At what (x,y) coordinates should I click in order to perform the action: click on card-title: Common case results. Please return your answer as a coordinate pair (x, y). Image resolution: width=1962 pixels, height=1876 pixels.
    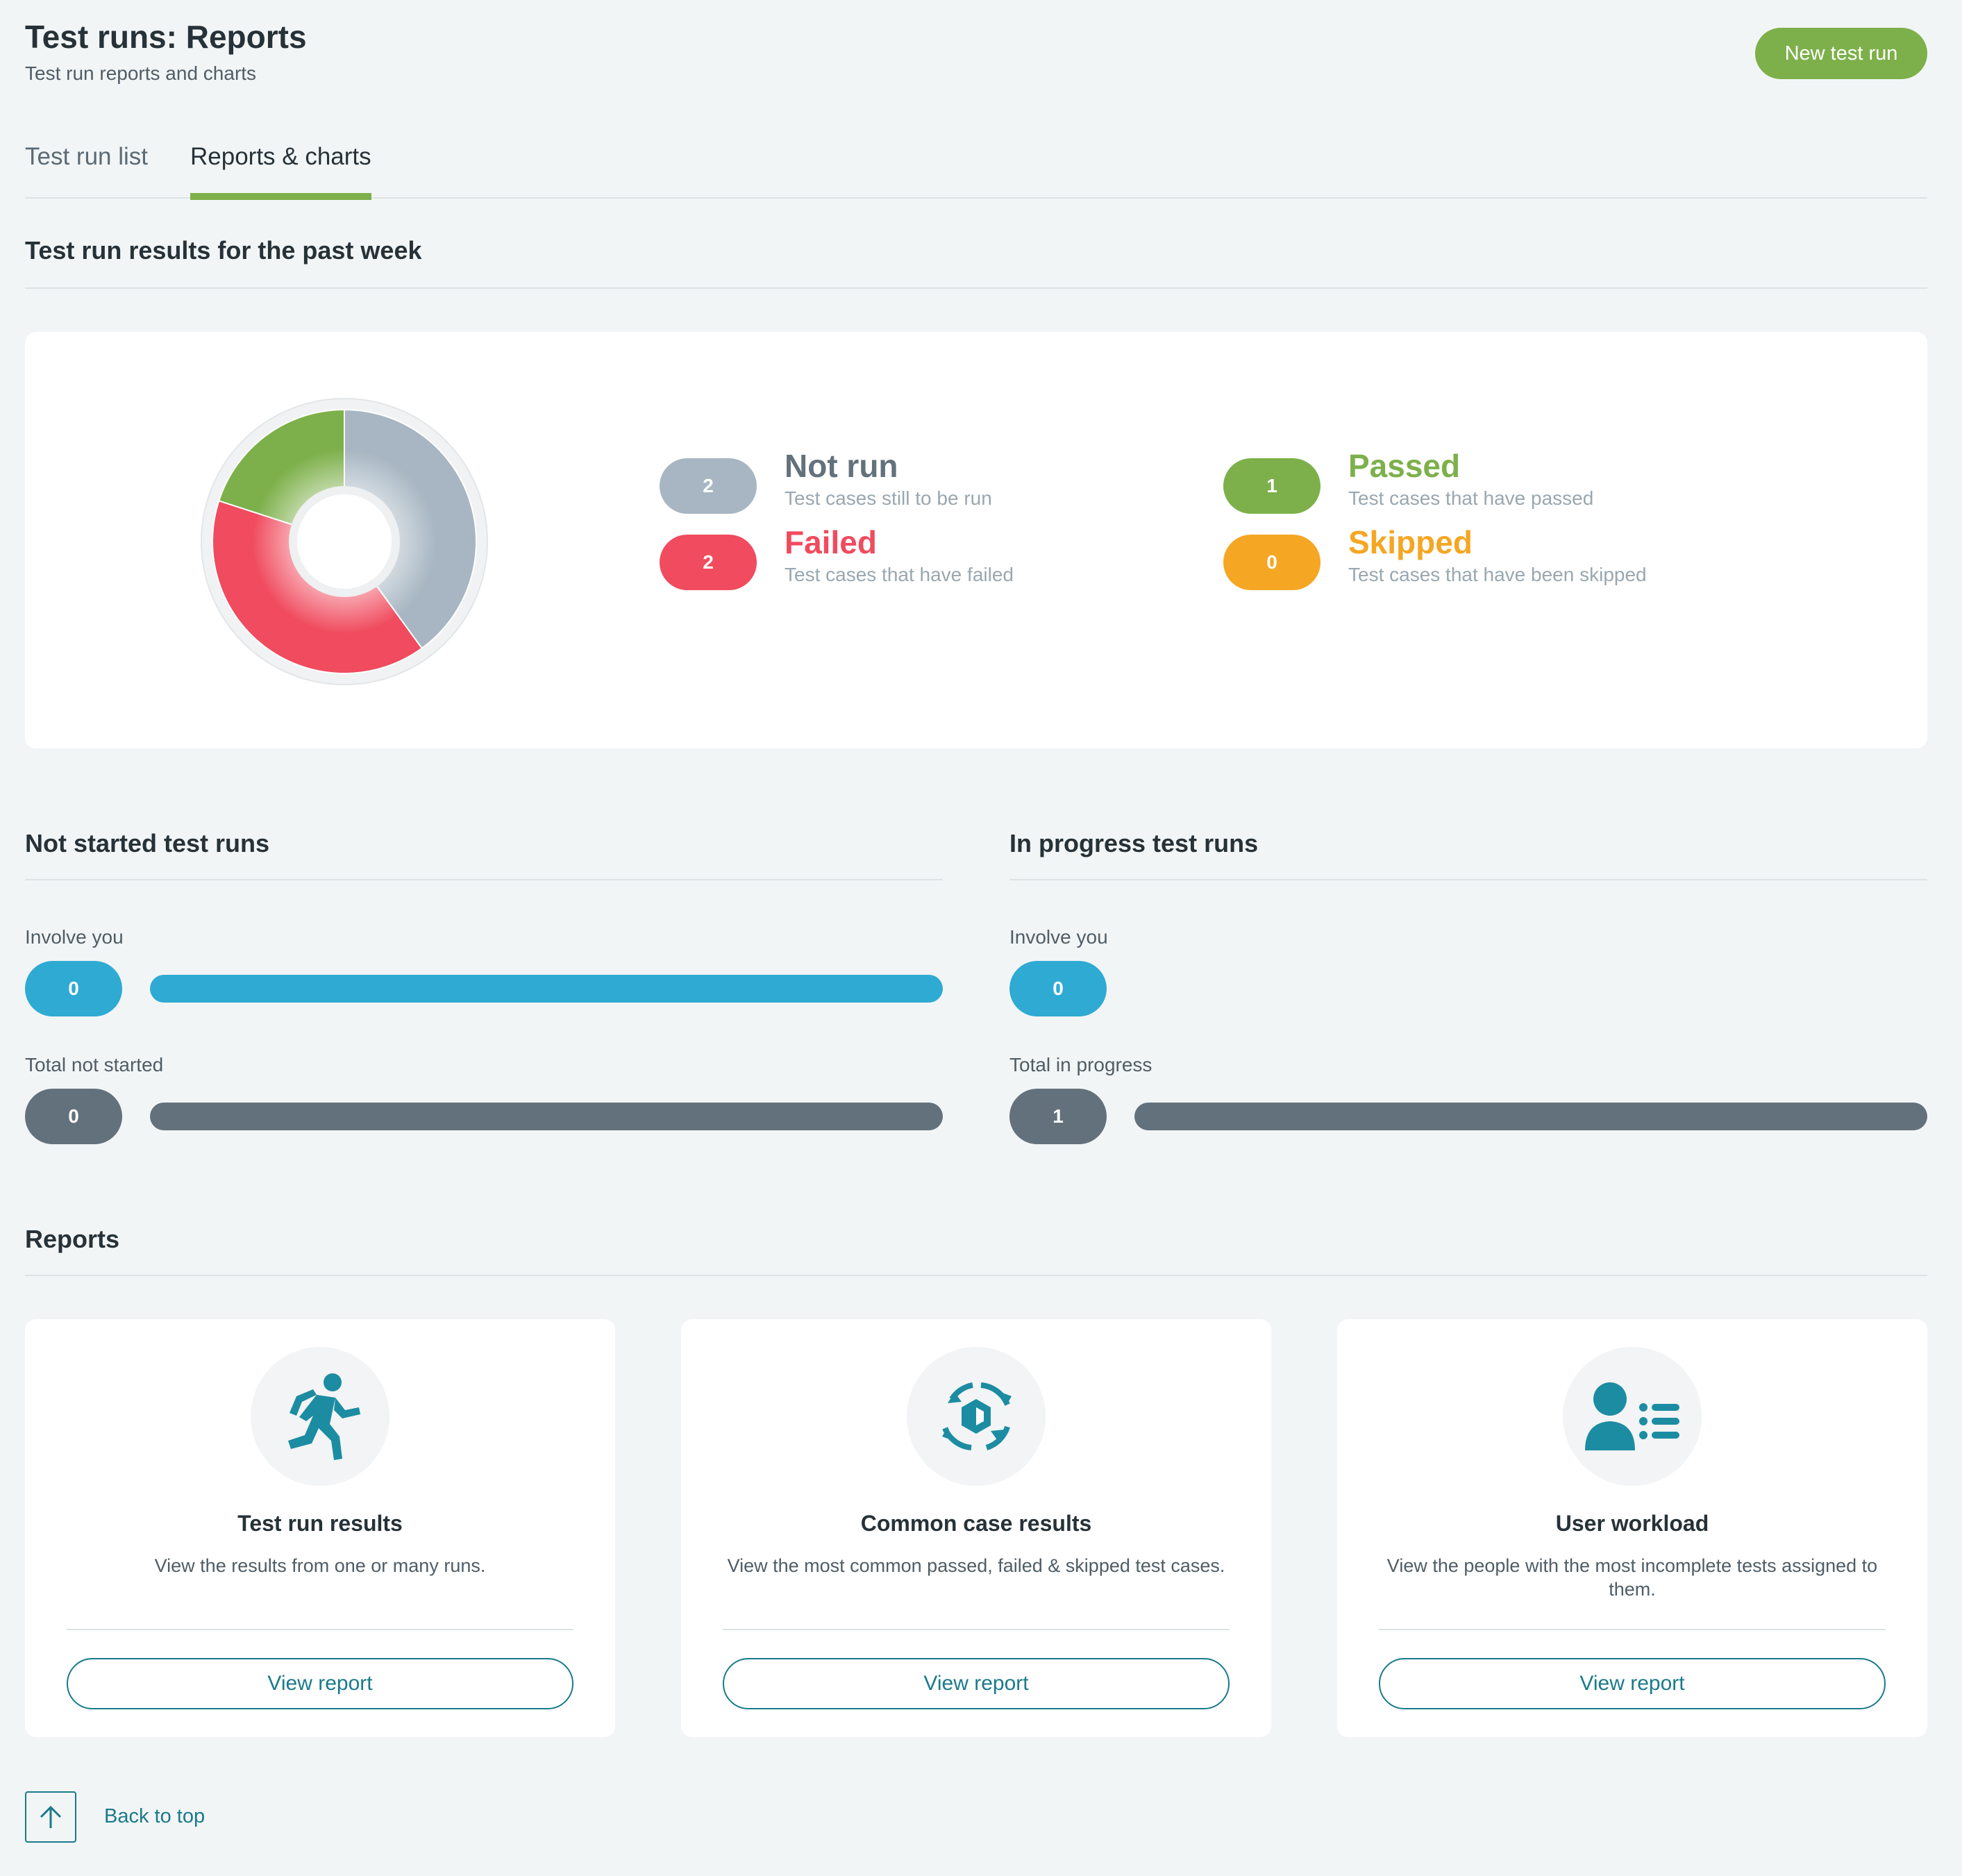
    Looking at the image, I should click on (976, 1524).